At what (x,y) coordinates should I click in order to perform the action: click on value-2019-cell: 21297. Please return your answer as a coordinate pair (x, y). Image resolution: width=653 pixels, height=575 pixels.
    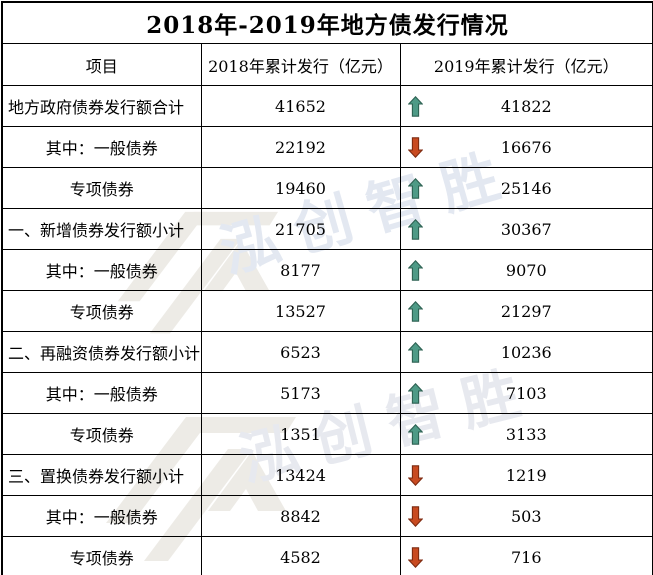
    Looking at the image, I should click on (526, 311).